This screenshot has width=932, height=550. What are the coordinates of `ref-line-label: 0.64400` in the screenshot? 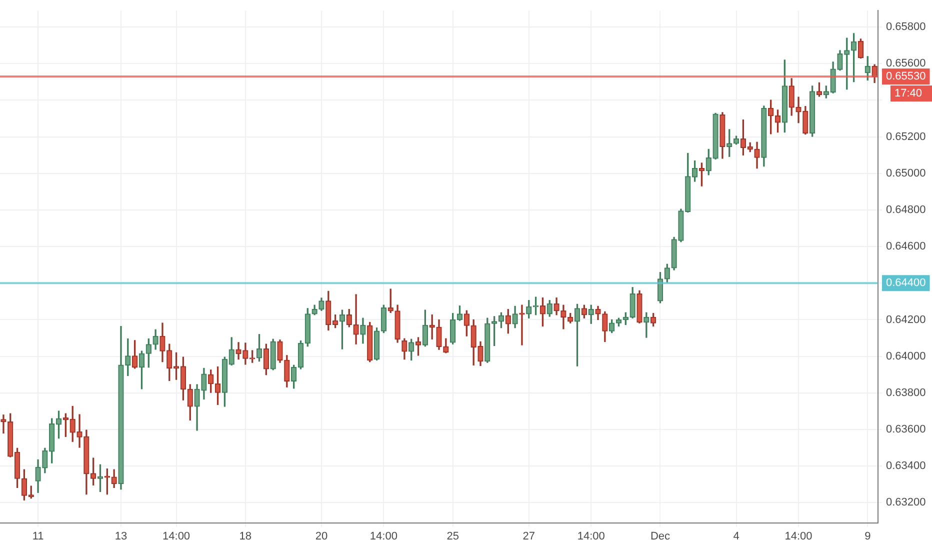 It's located at (906, 283).